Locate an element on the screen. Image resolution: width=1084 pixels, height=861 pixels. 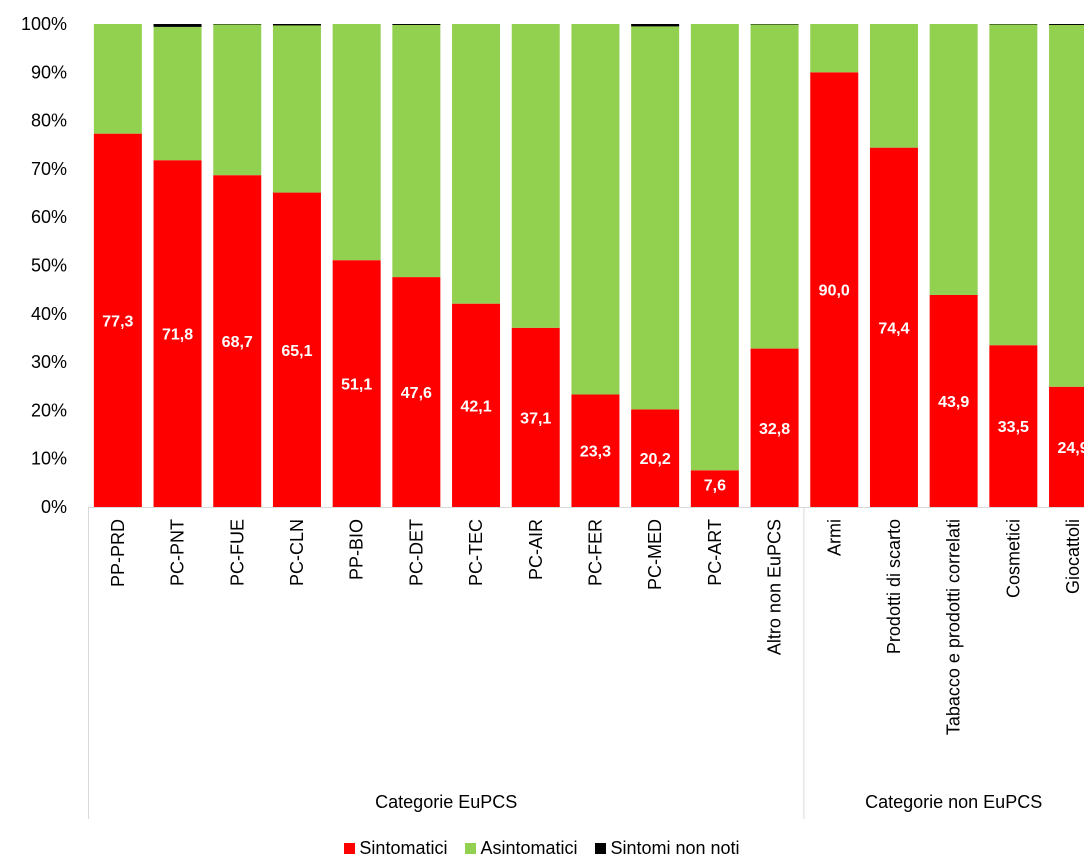
data-label-tabacco-e-prodotti-correlati: 43,9 is located at coordinates (953, 402).